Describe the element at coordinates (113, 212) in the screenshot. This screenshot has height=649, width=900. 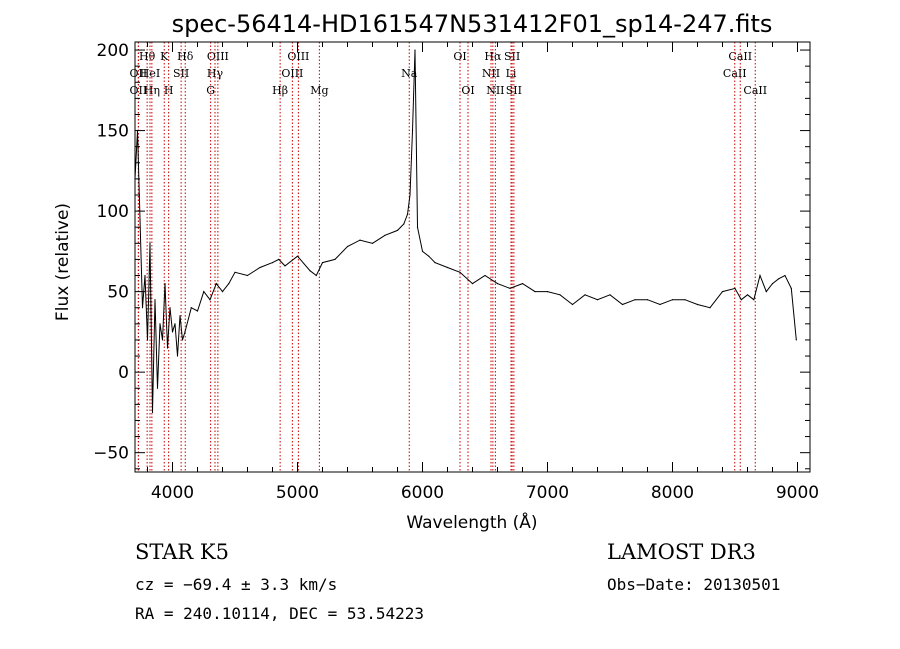
I see `y-tick-label: 100` at that location.